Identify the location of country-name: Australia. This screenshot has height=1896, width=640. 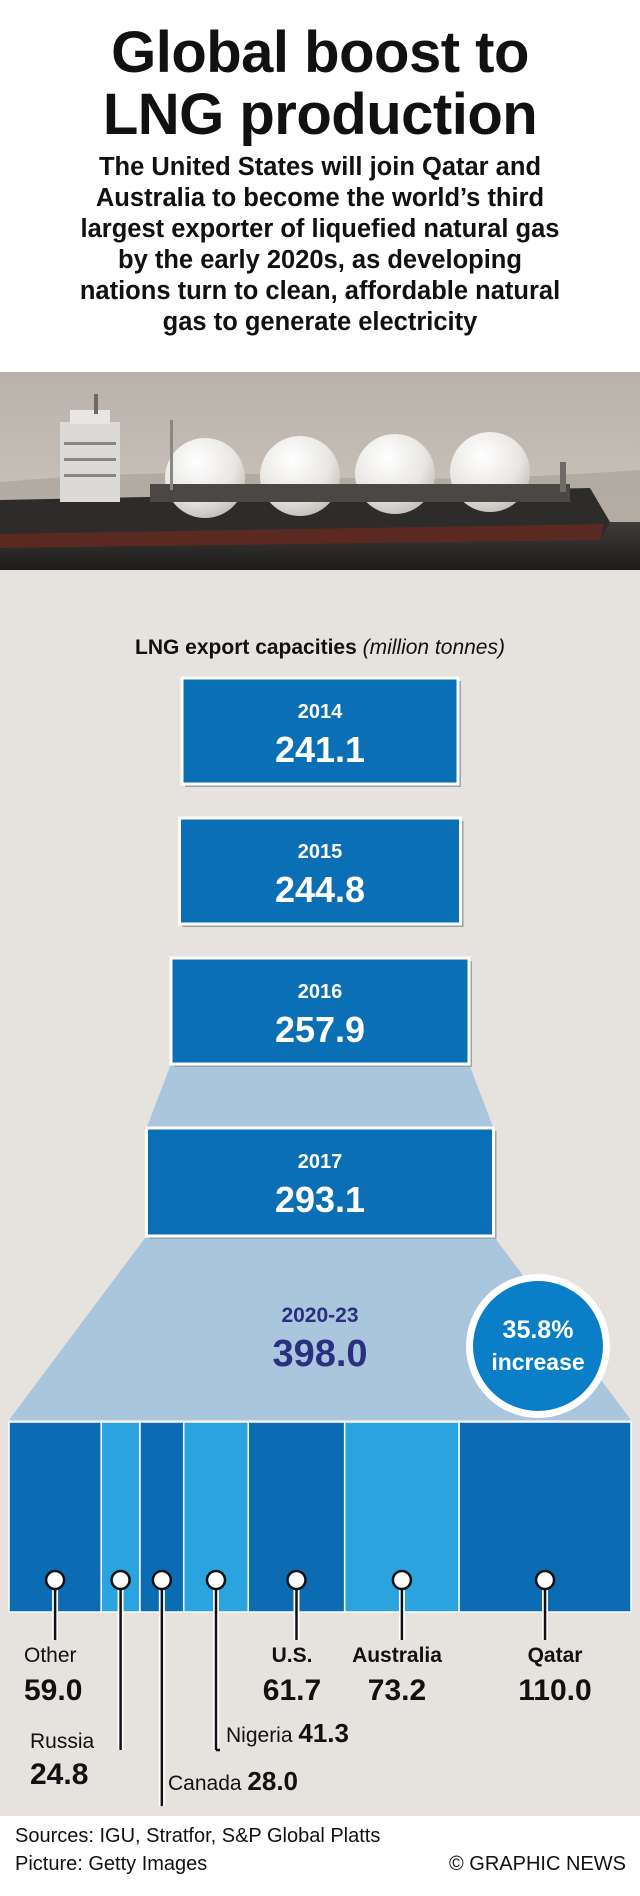
(397, 1655).